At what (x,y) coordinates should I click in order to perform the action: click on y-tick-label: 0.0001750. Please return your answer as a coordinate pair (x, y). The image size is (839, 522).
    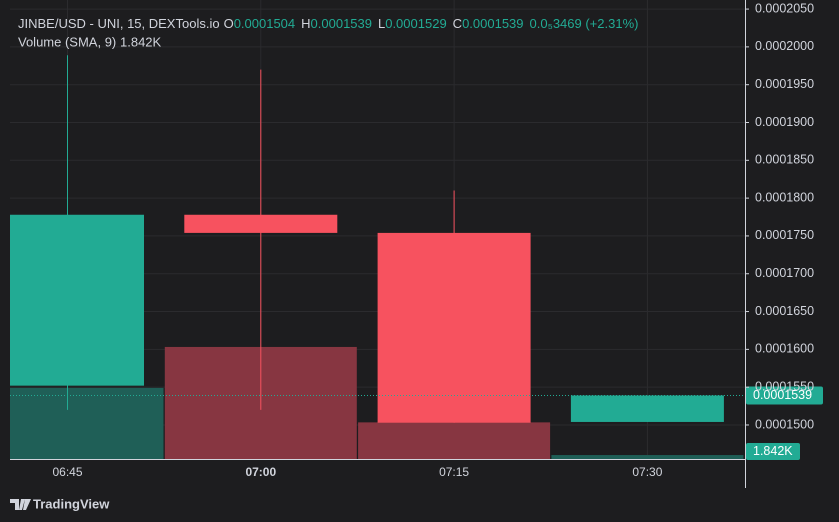
    Looking at the image, I should click on (784, 235).